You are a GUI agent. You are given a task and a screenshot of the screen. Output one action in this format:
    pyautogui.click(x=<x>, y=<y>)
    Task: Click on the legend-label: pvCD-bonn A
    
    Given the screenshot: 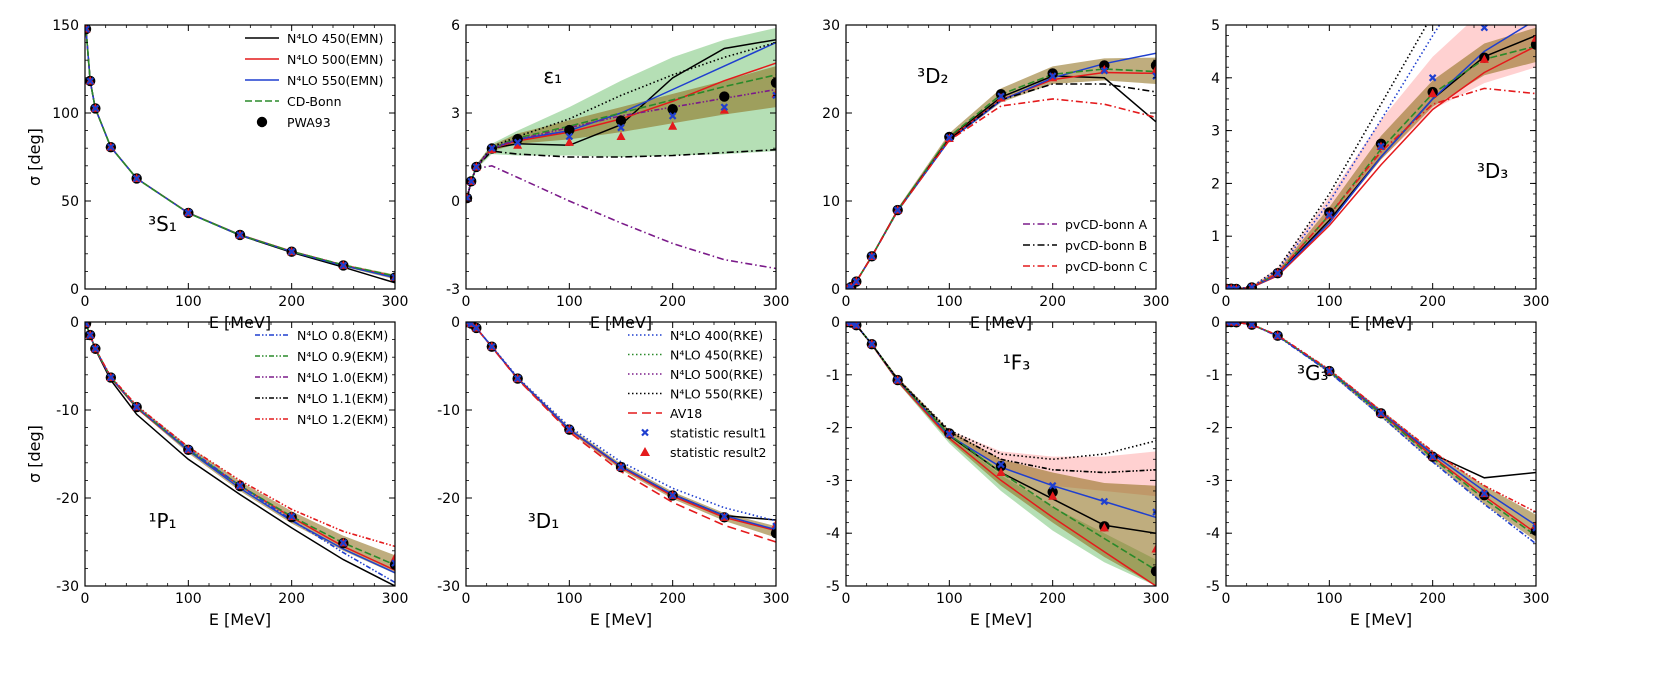 What is the action you would take?
    pyautogui.click(x=1106, y=224)
    